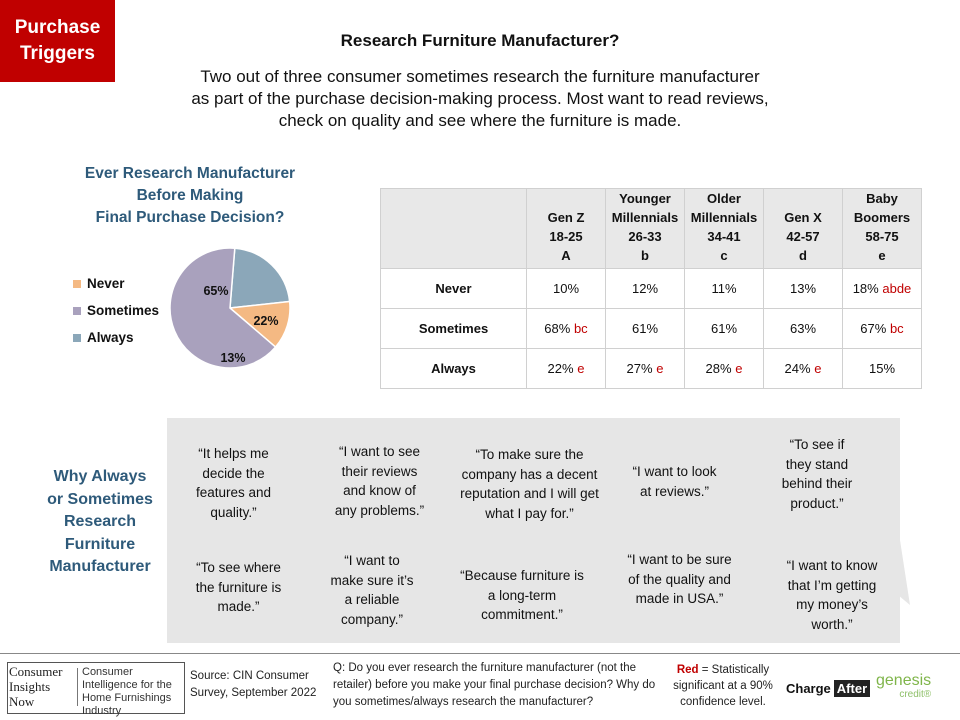 The height and width of the screenshot is (720, 960). Describe the element at coordinates (223, 308) in the screenshot. I see `pie-slice-sometimes` at that location.